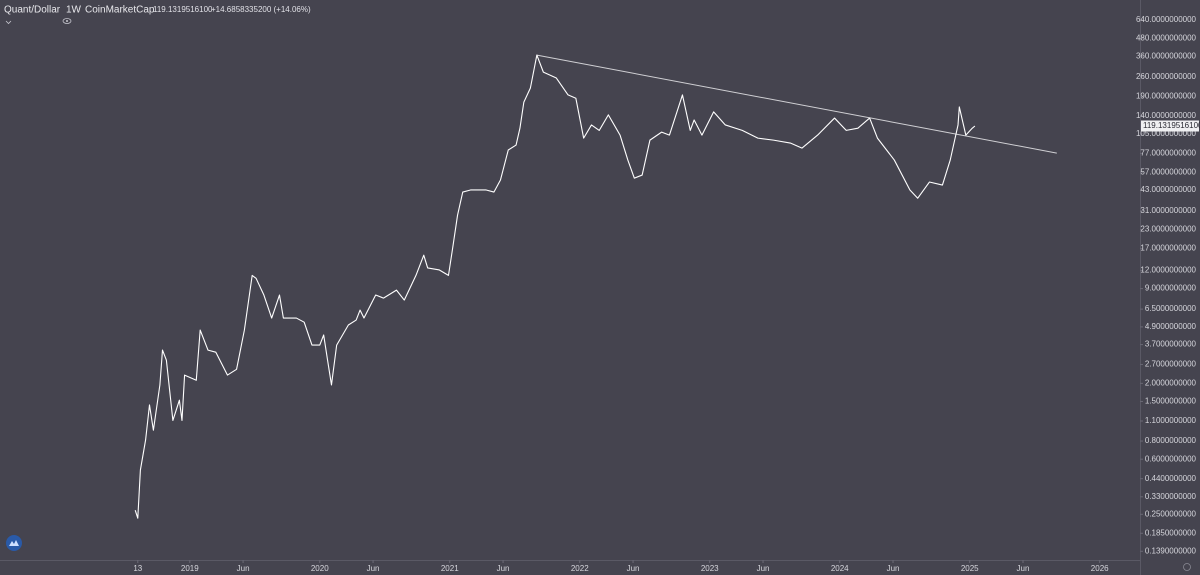 This screenshot has height=575, width=1200. What do you see at coordinates (183, 9) in the screenshot?
I see `header-price: 119.1319516100` at bounding box center [183, 9].